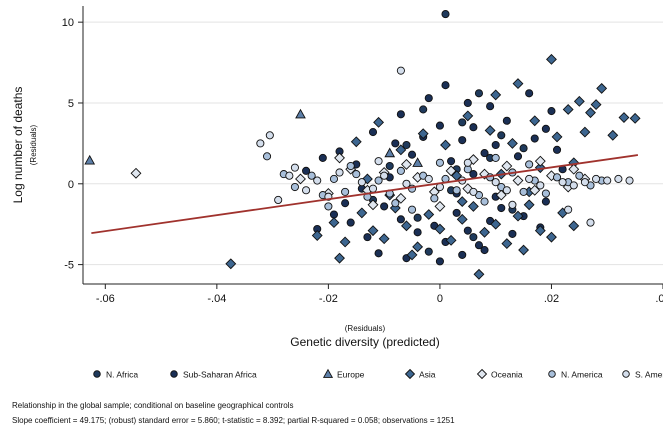  I want to click on x-tick-label: 0, so click(440, 299).